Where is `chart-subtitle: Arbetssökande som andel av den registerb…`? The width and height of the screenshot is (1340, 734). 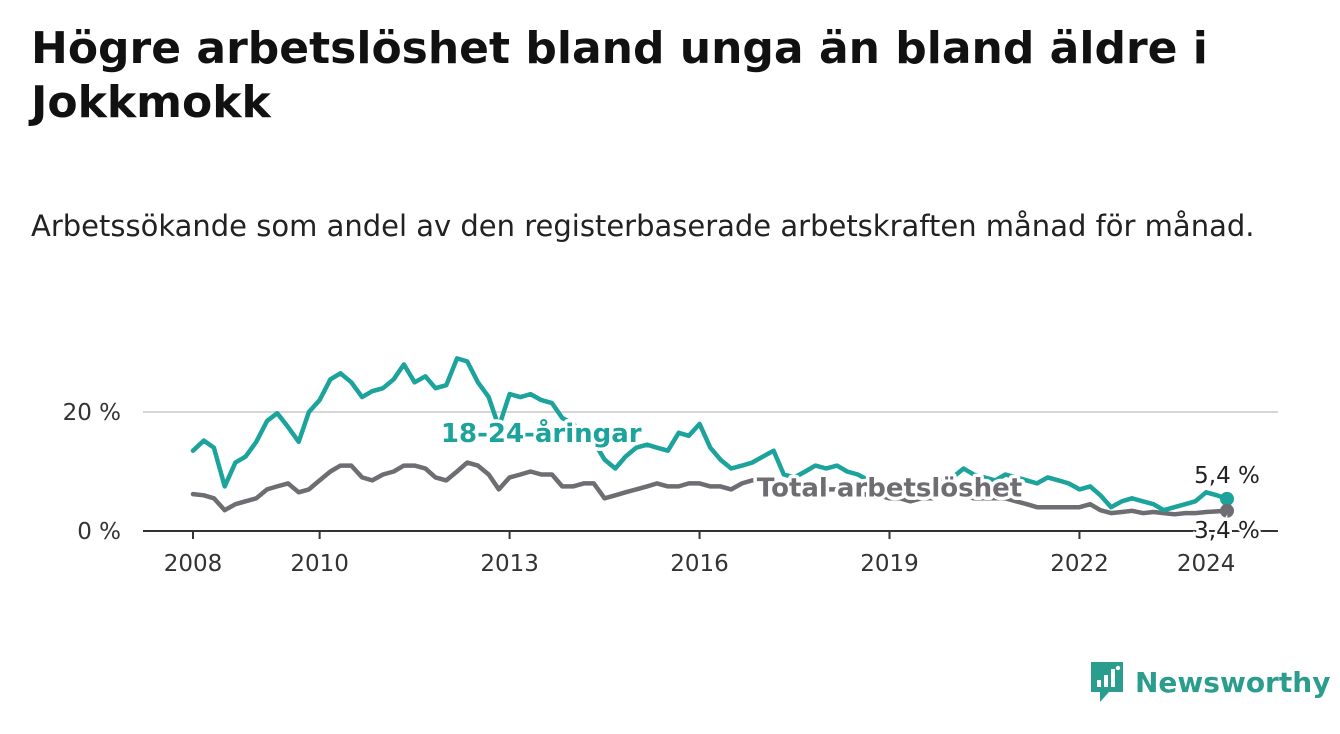 chart-subtitle: Arbetssökande som andel av den registerb… is located at coordinates (643, 226).